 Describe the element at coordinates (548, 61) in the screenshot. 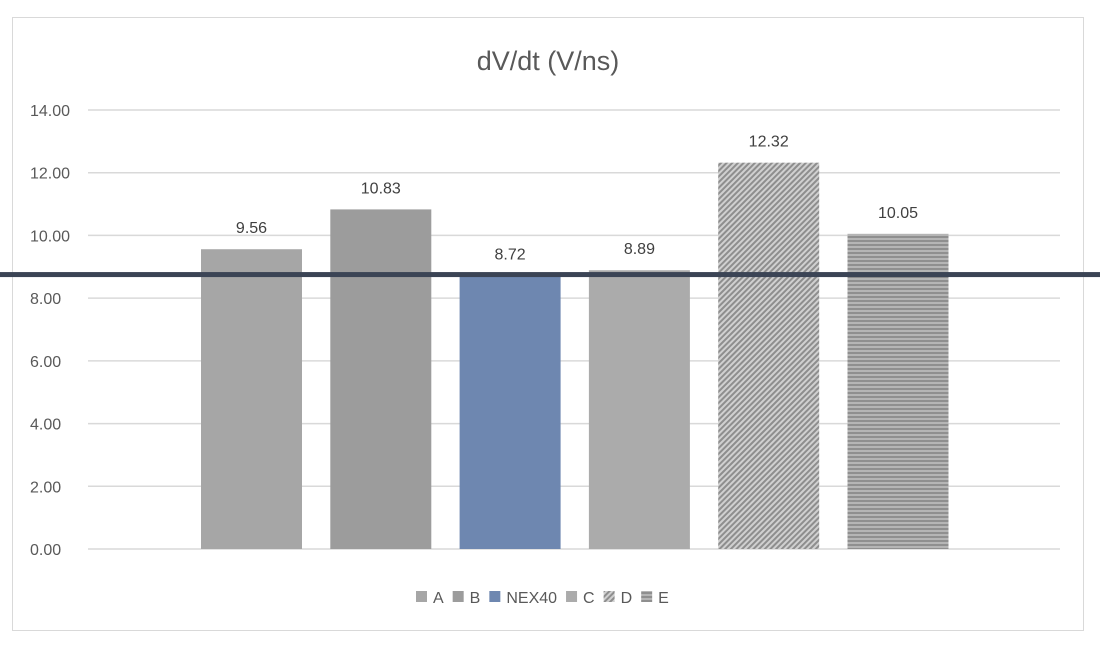

I see `chart-title: dV/dt (V/ns)` at that location.